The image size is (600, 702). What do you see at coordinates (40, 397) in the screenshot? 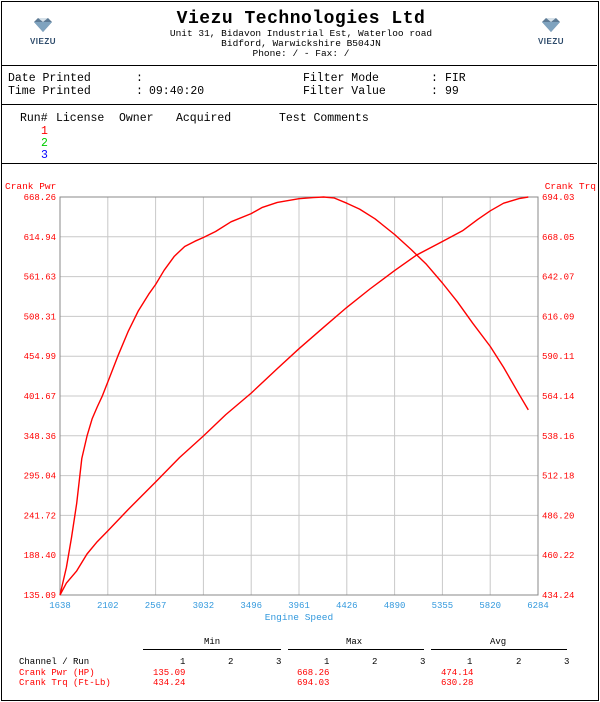
I see `y-tick-label-left: 401.67` at bounding box center [40, 397].